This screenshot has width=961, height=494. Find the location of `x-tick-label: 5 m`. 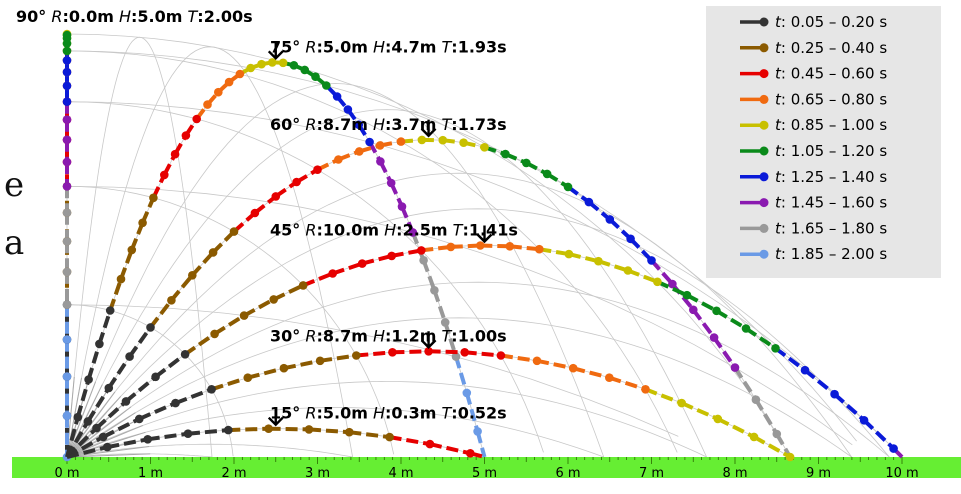

x-tick-label: 5 m is located at coordinates (484, 473).